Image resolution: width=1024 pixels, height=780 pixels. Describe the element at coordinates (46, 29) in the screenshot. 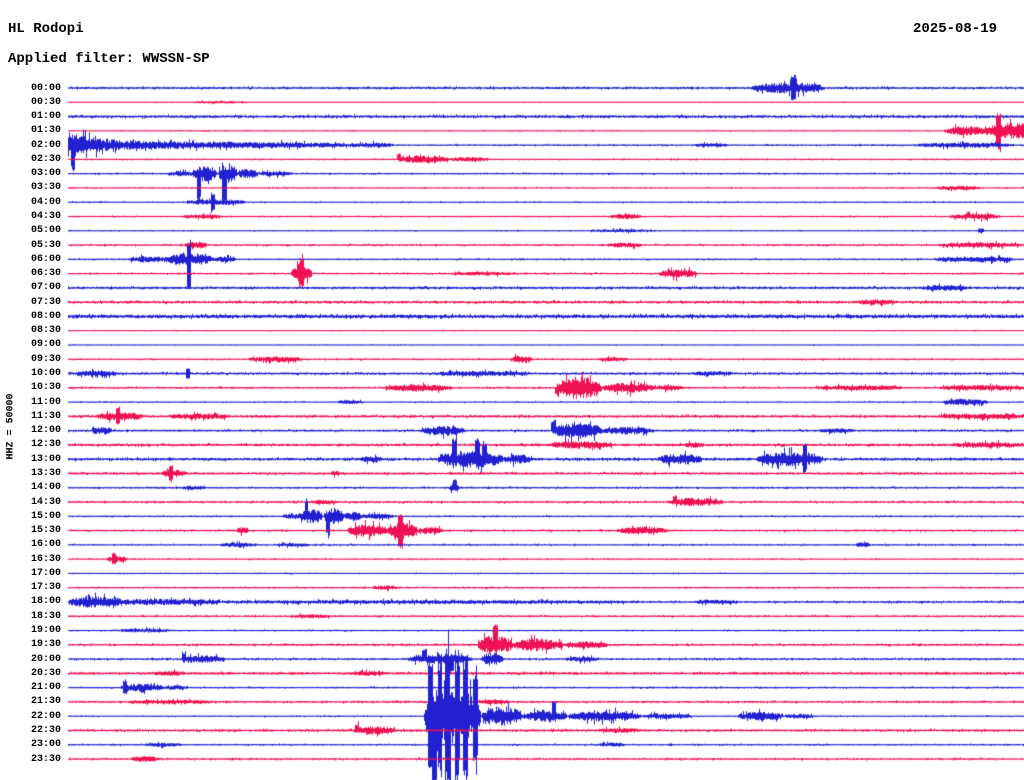

I see `station-title: HL Rodopi` at that location.